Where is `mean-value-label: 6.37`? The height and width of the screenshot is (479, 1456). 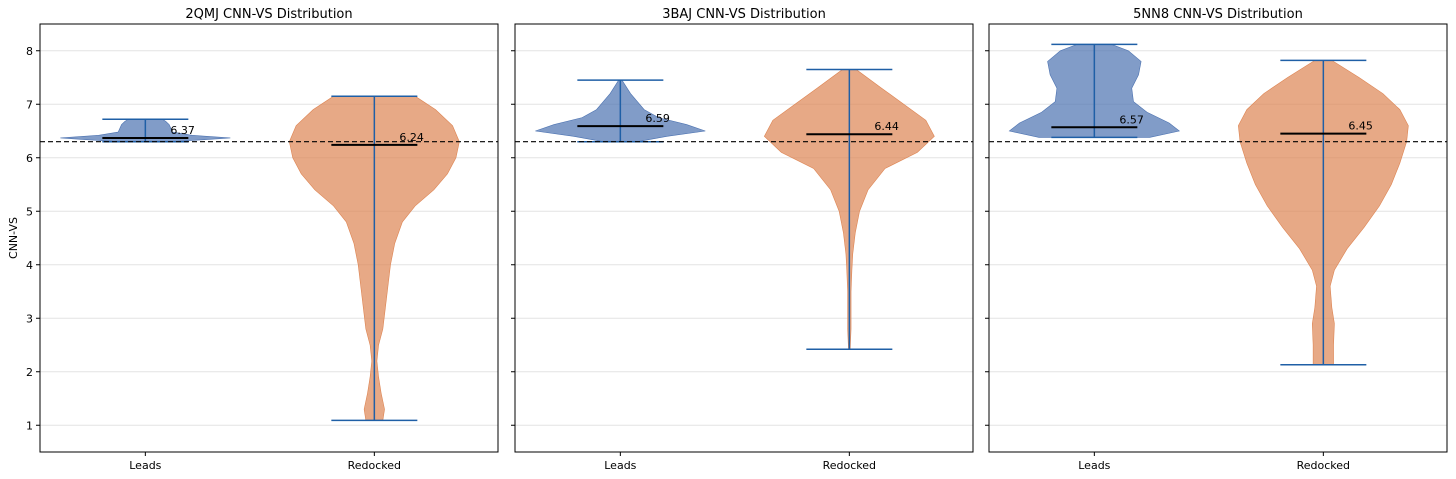
mean-value-label: 6.37 is located at coordinates (182, 130).